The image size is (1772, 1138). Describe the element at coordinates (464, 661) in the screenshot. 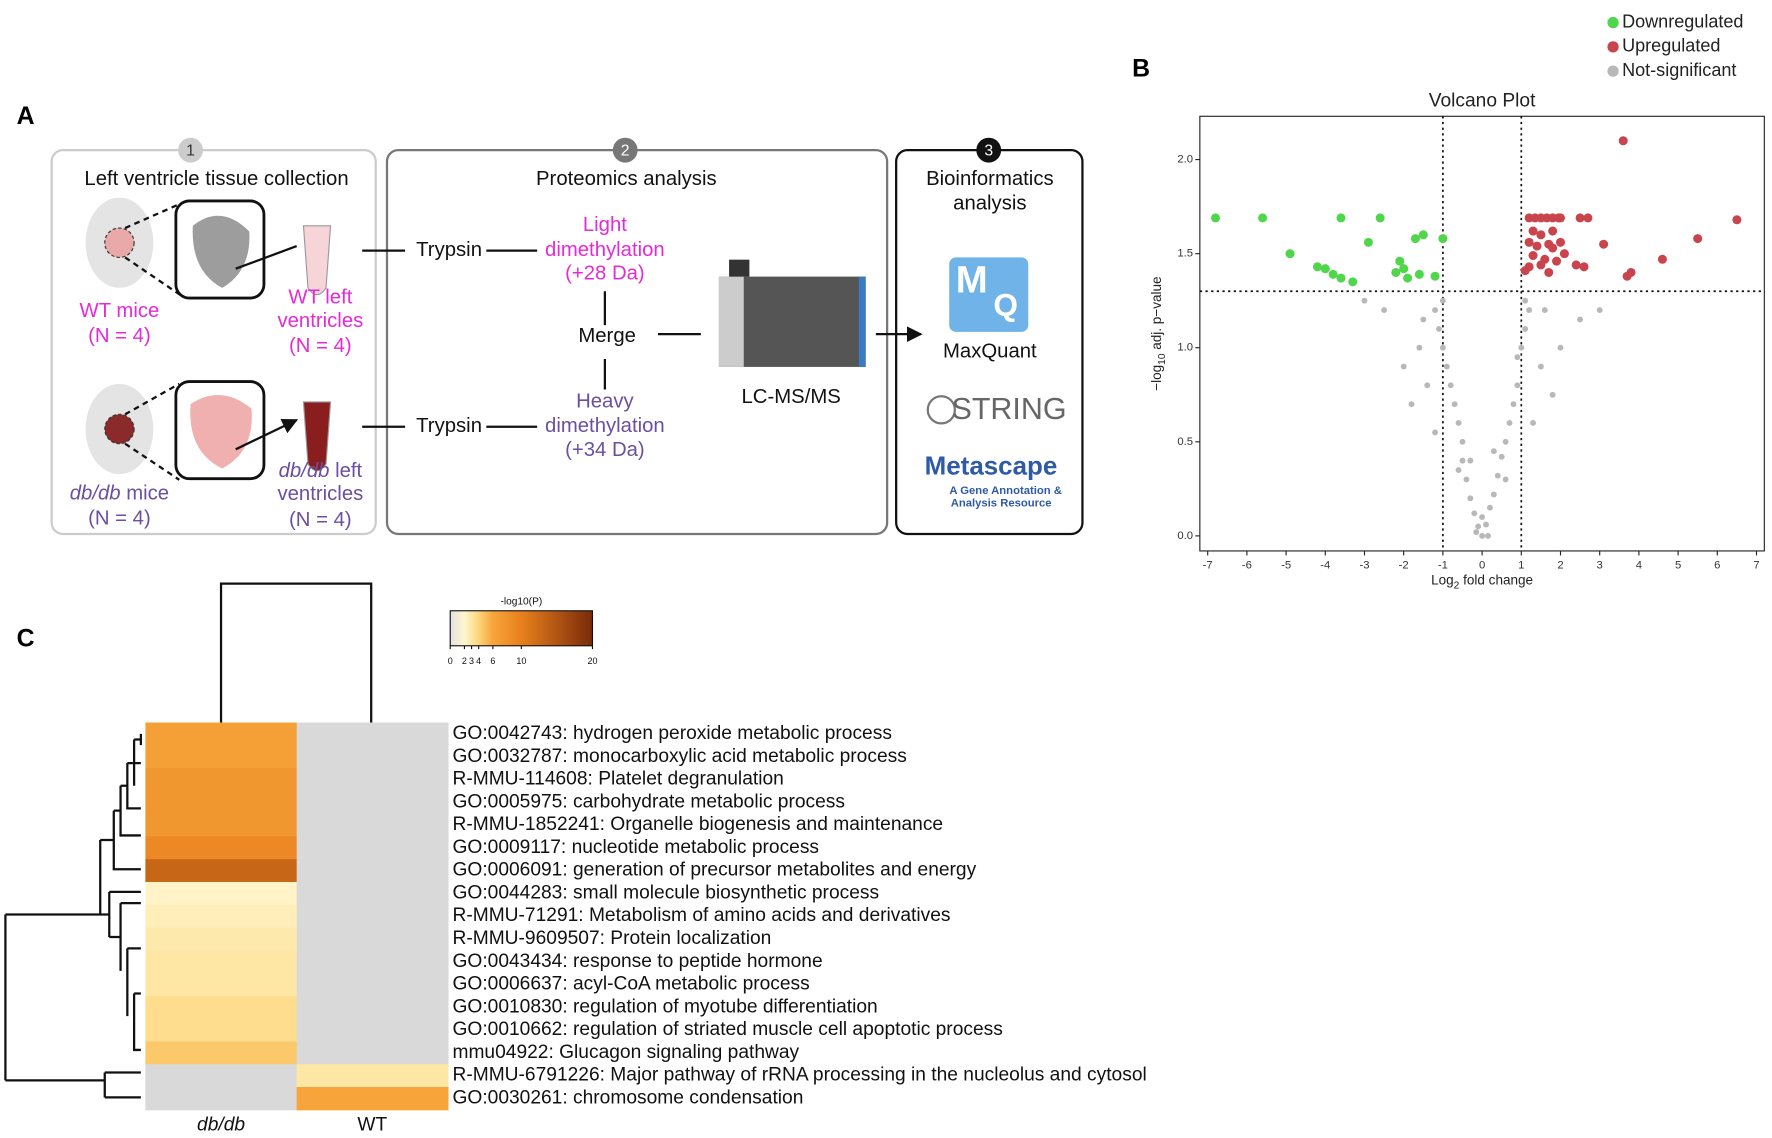

I see `colorbar-tick-label: 2` at that location.